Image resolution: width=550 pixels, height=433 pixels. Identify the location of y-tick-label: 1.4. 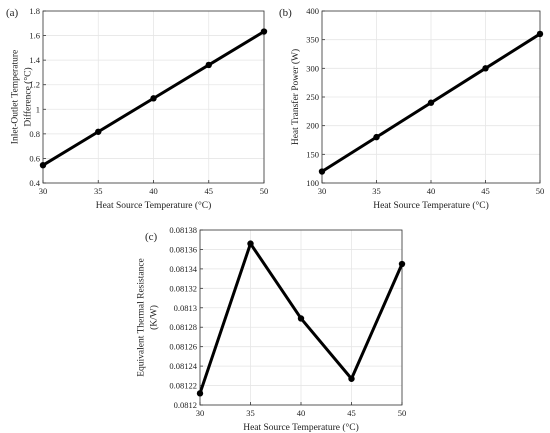
(34, 60).